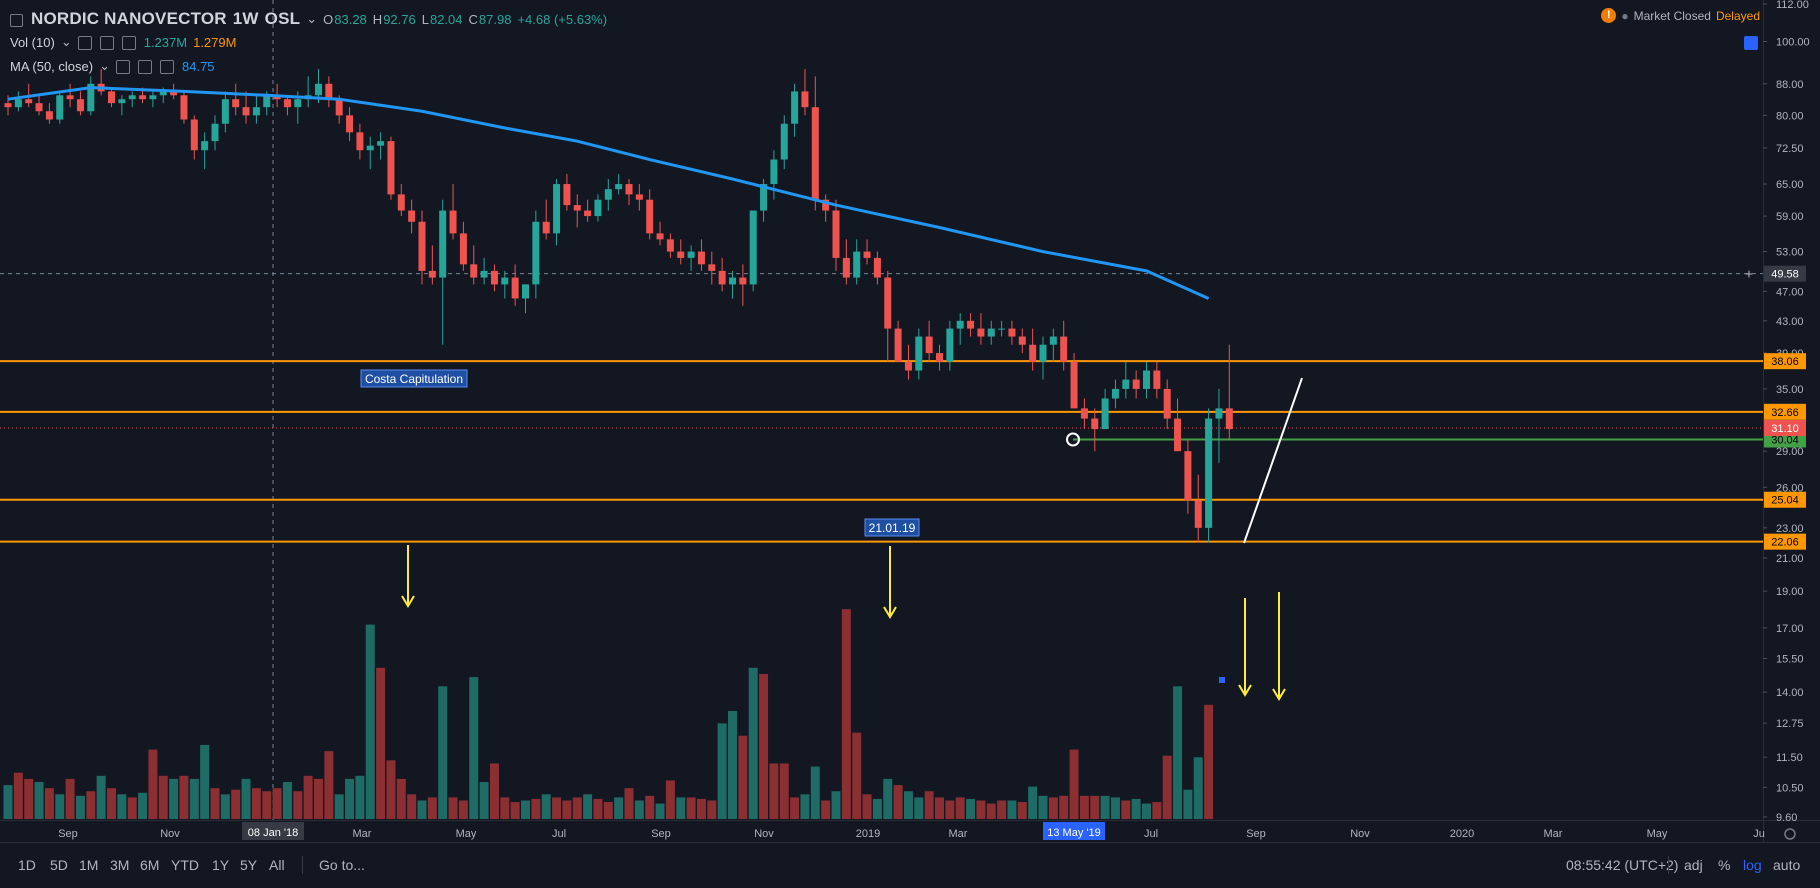  I want to click on ma-legend: MA (50, close) ⌄ 84.75, so click(112, 66).